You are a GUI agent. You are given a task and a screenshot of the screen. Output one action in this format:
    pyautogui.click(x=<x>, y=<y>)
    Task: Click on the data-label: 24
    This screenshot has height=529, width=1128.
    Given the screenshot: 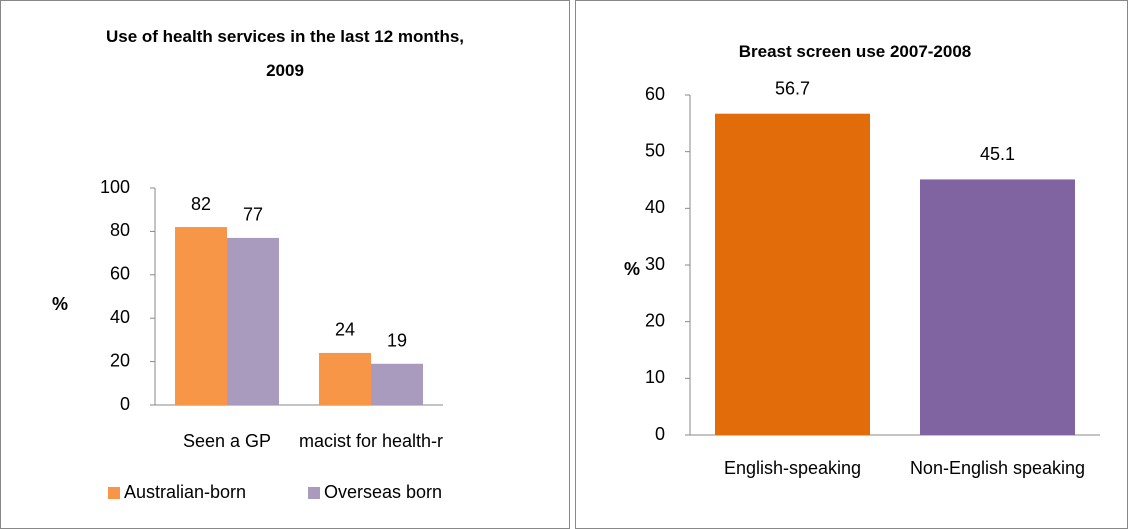 What is the action you would take?
    pyautogui.click(x=345, y=330)
    